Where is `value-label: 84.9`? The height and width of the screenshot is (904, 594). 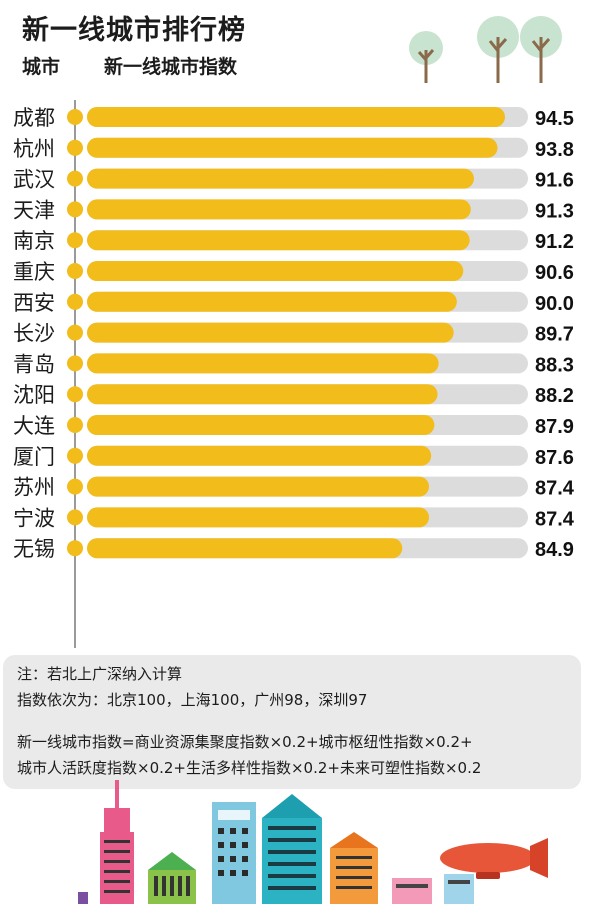 value-label: 84.9 is located at coordinates (554, 550).